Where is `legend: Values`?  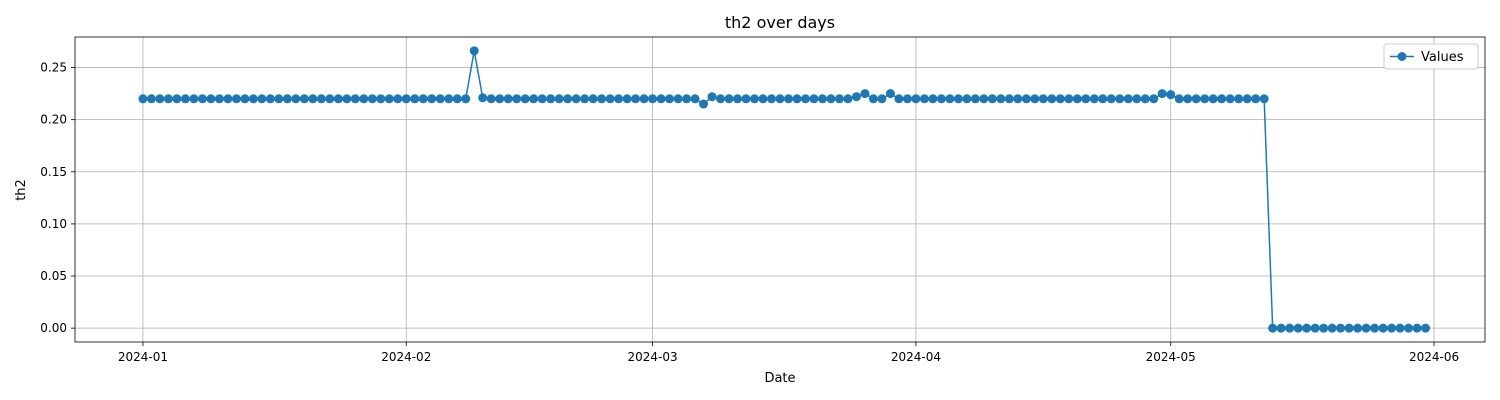
legend: Values is located at coordinates (1431, 56).